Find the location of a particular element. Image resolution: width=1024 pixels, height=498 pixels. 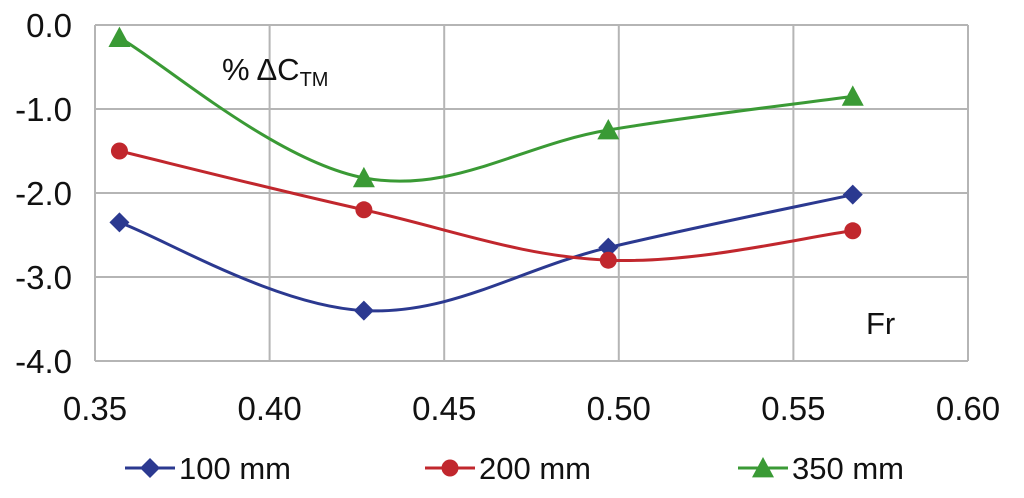

y-tick-labels: 0.0 -1.0 -2.0 -3.0 -4.0 is located at coordinates (43, 193).